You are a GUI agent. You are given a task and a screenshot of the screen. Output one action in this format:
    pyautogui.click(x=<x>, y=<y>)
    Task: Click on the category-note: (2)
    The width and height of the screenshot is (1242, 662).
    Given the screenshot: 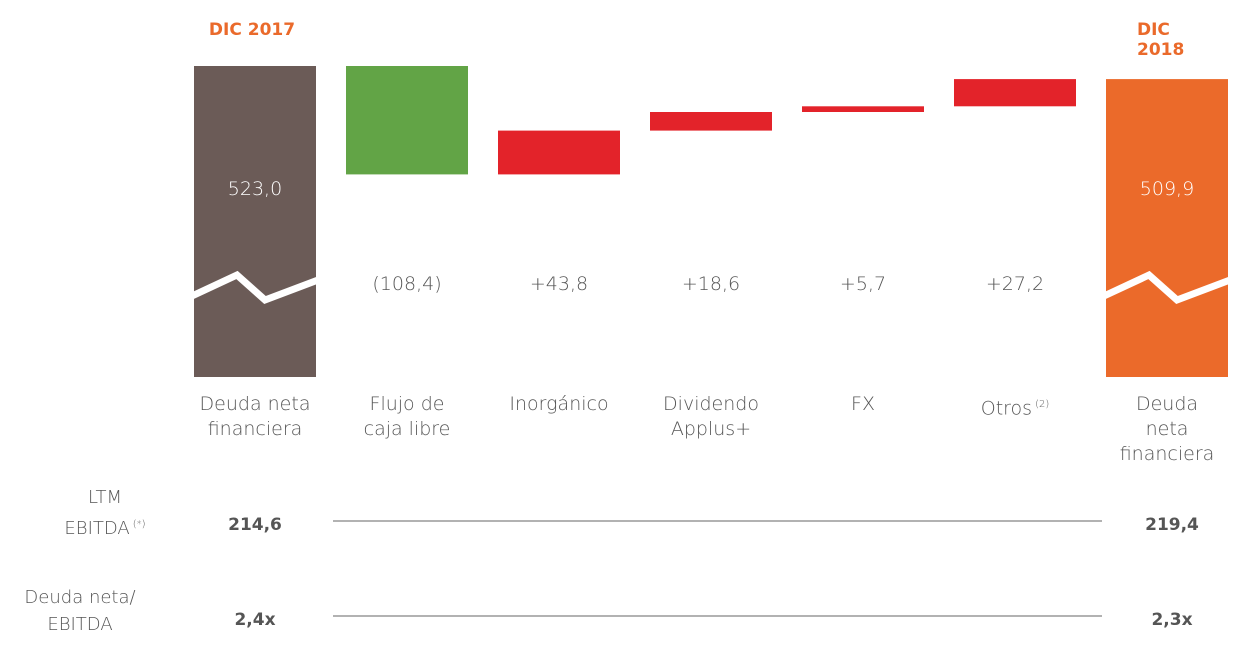 What is the action you would take?
    pyautogui.click(x=1042, y=404)
    